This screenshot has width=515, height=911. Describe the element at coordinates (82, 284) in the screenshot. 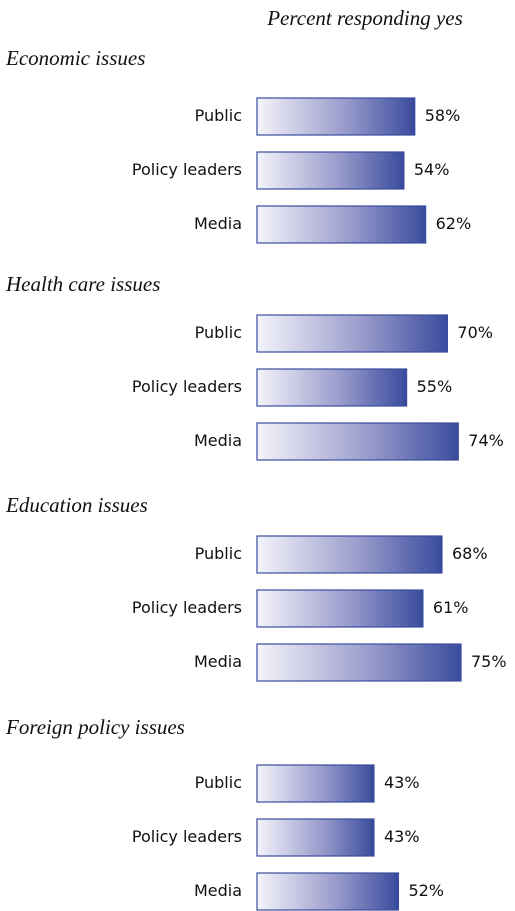

I see `group-title: Health care issues` at that location.